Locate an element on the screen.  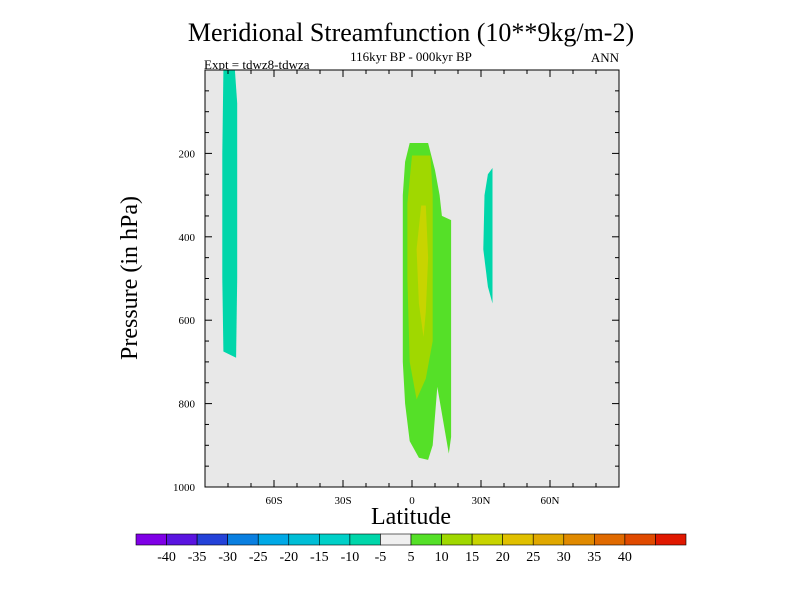
y-tick-label: 1000 is located at coordinates (184, 488).